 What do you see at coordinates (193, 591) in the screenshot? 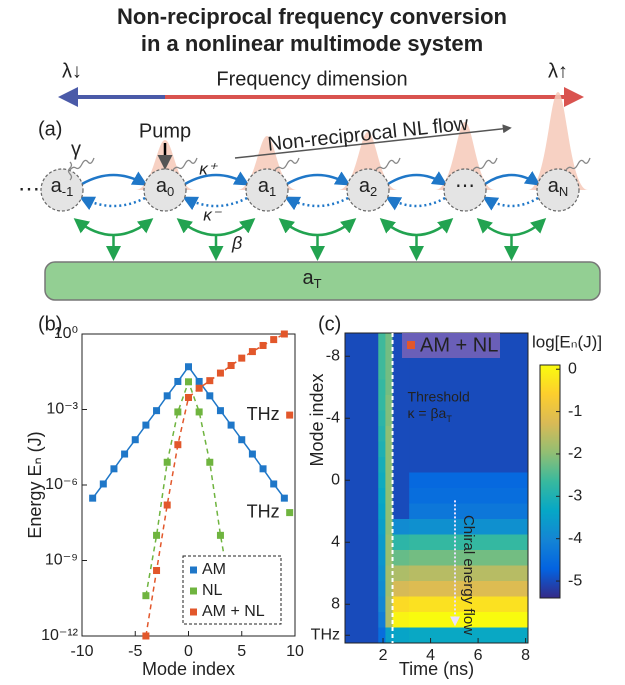
I see `legend-swatch` at bounding box center [193, 591].